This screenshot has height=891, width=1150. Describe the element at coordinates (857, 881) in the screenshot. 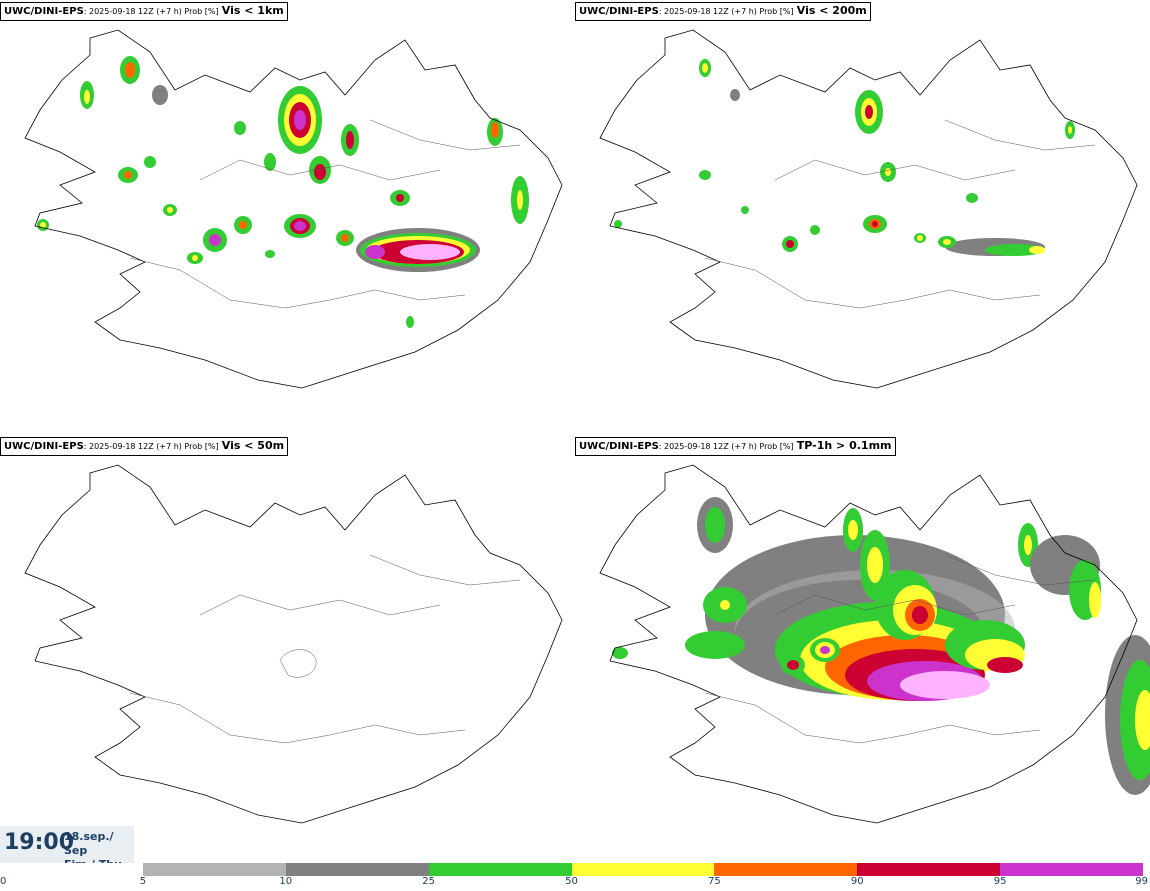

I see `legend-tick-label: 90` at that location.